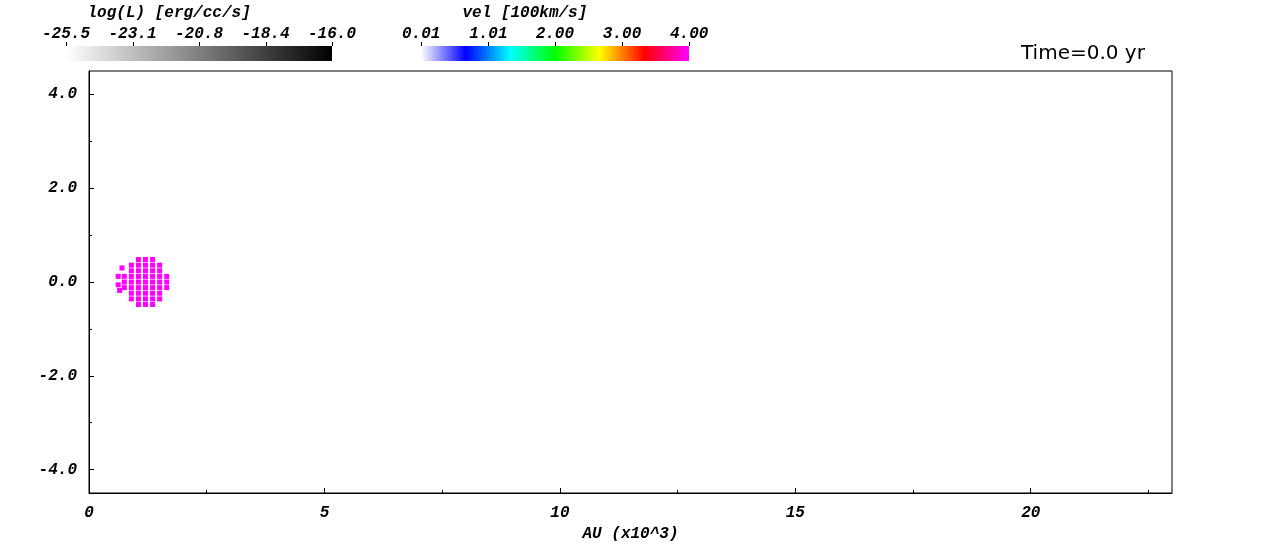 This screenshot has width=1275, height=550. I want to click on x-tick-label: 20, so click(1031, 513).